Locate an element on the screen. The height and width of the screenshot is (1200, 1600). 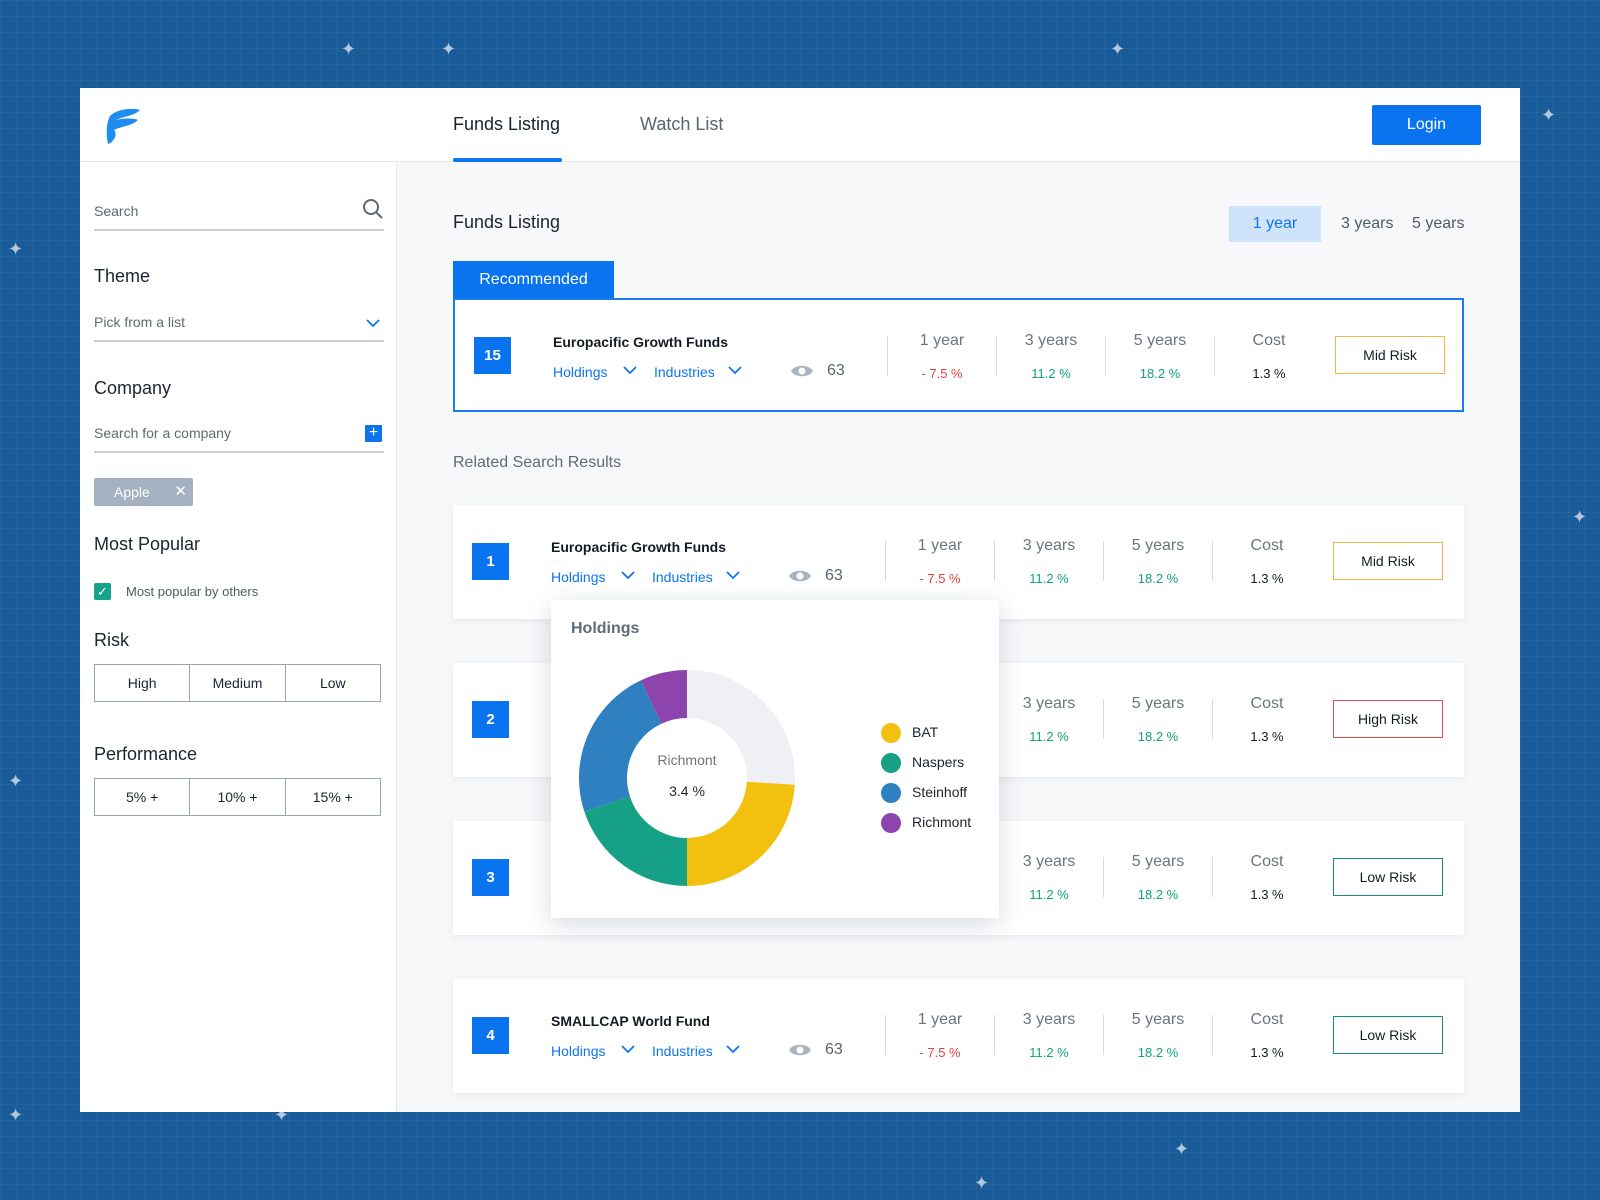
brand-logo is located at coordinates (123, 126).